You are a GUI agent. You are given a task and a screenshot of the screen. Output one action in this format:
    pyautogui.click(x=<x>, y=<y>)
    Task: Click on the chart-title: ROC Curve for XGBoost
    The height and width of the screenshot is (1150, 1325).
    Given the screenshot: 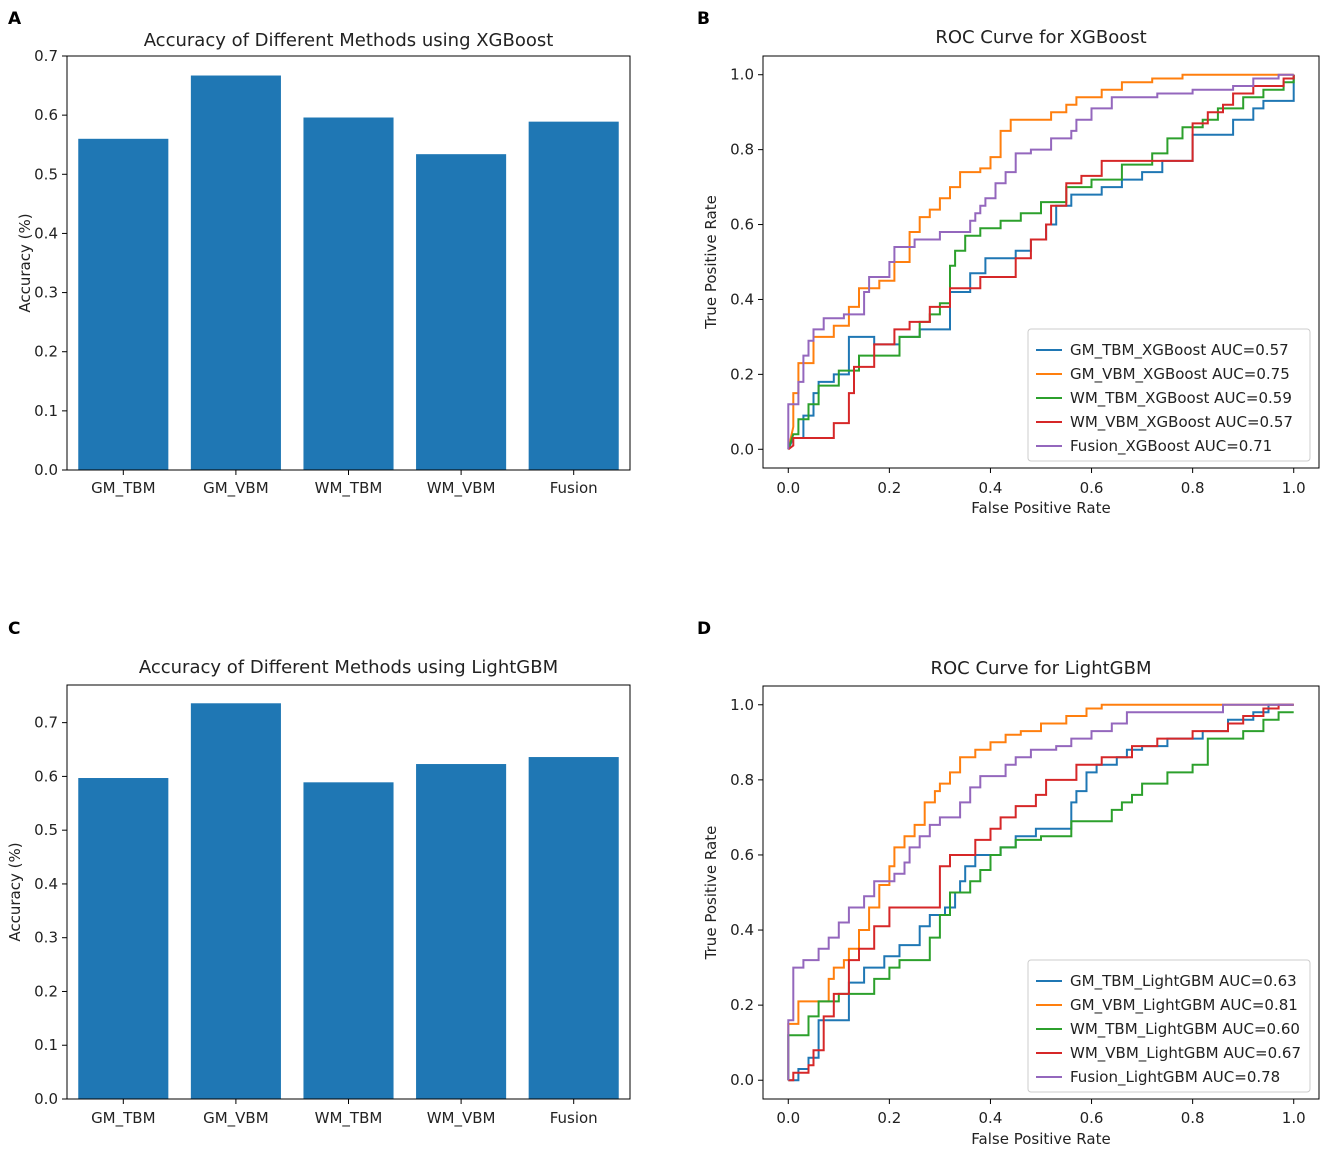 What is the action you would take?
    pyautogui.click(x=1040, y=37)
    